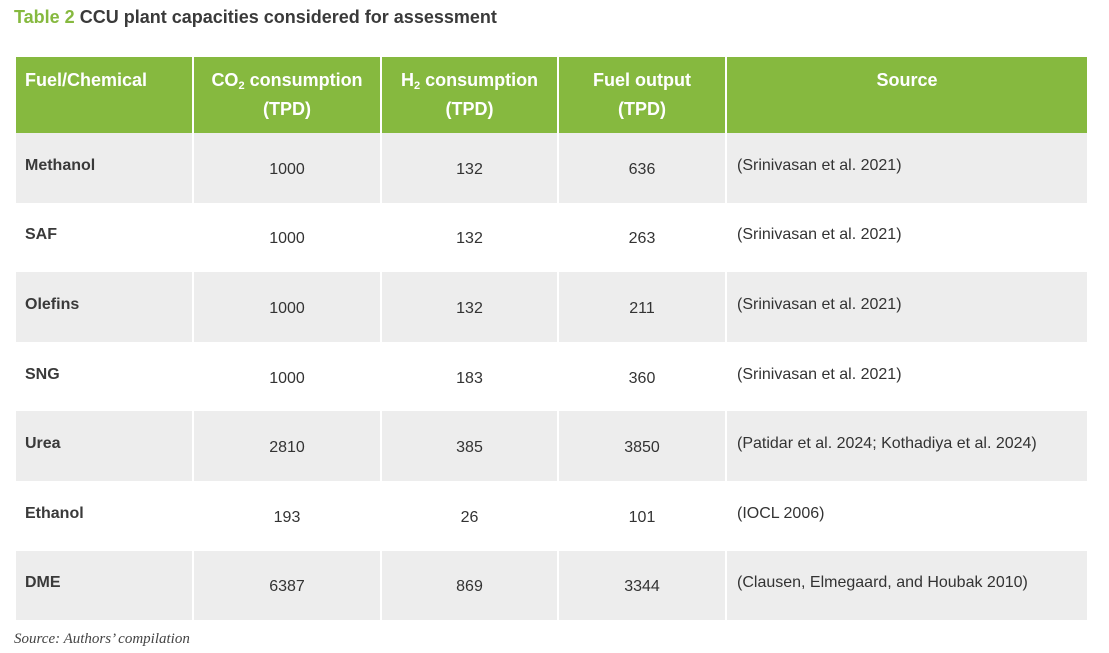 This screenshot has width=1109, height=653. What do you see at coordinates (104, 446) in the screenshot?
I see `cell-fuel: Urea` at bounding box center [104, 446].